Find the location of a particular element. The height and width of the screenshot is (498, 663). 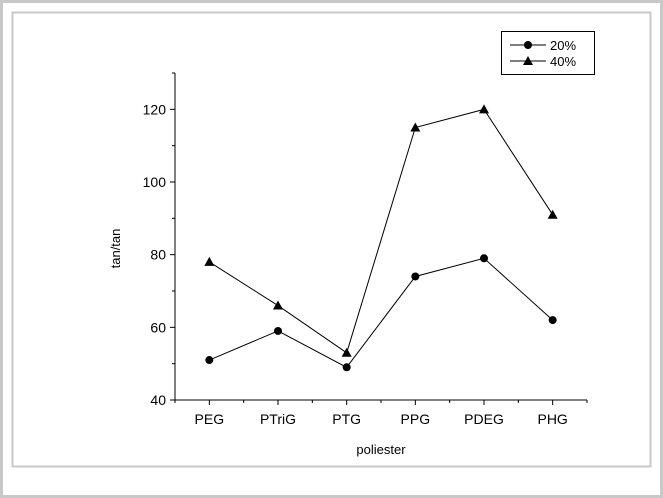

legend-box is located at coordinates (548, 53).